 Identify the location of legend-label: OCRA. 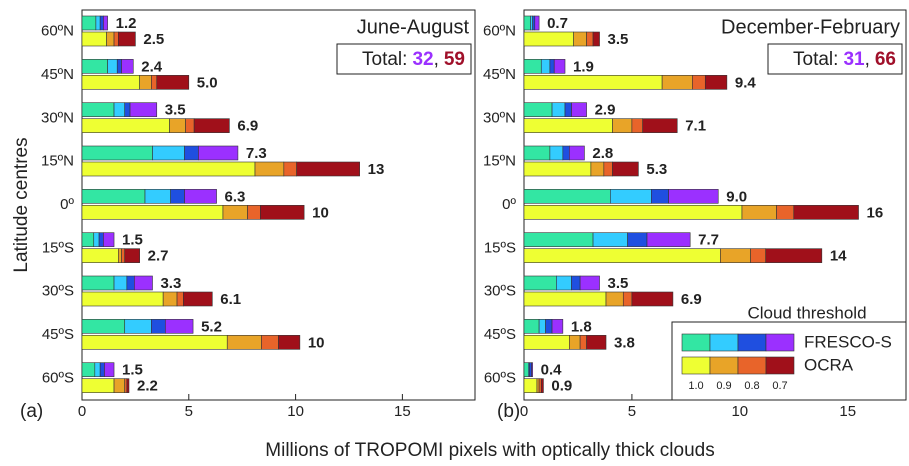
(829, 364).